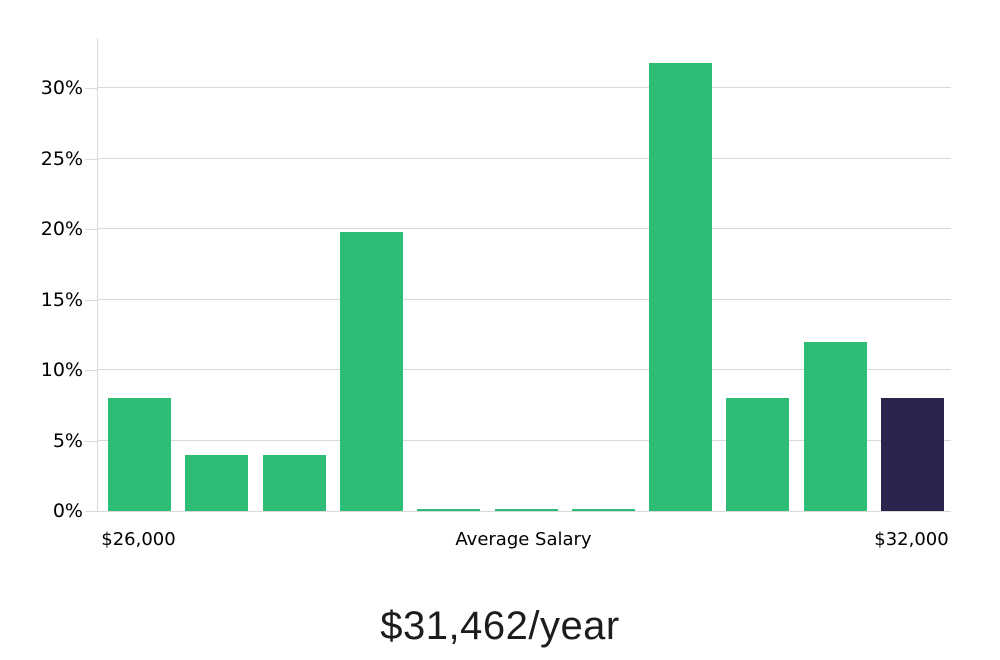  Describe the element at coordinates (61, 88) in the screenshot. I see `y-axis-tick-label: 30%` at that location.